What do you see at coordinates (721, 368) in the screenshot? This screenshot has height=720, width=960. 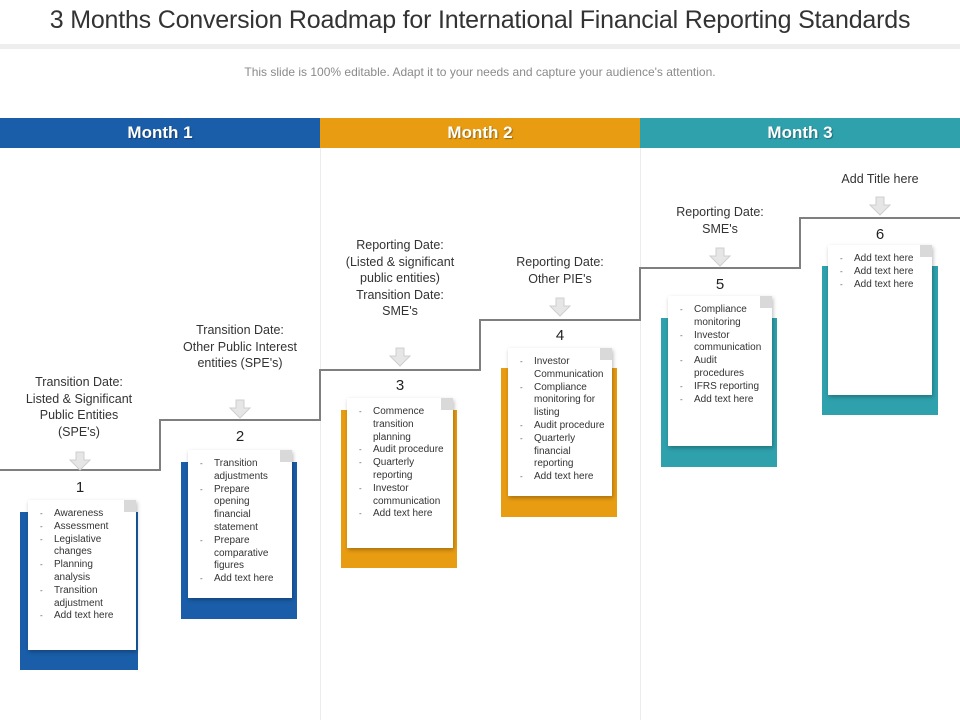 I see `list-item: Audit procedures` at bounding box center [721, 368].